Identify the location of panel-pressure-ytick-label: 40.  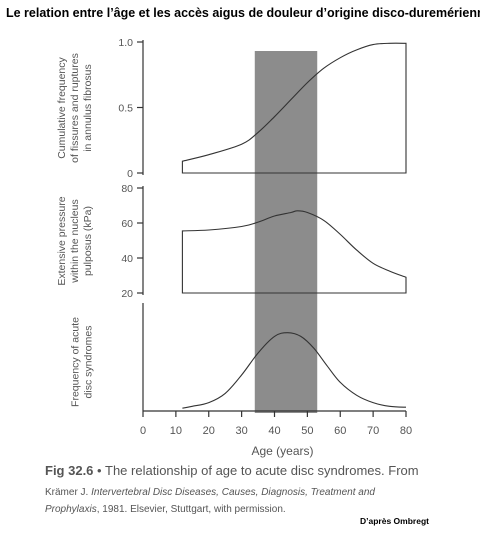
(127, 259).